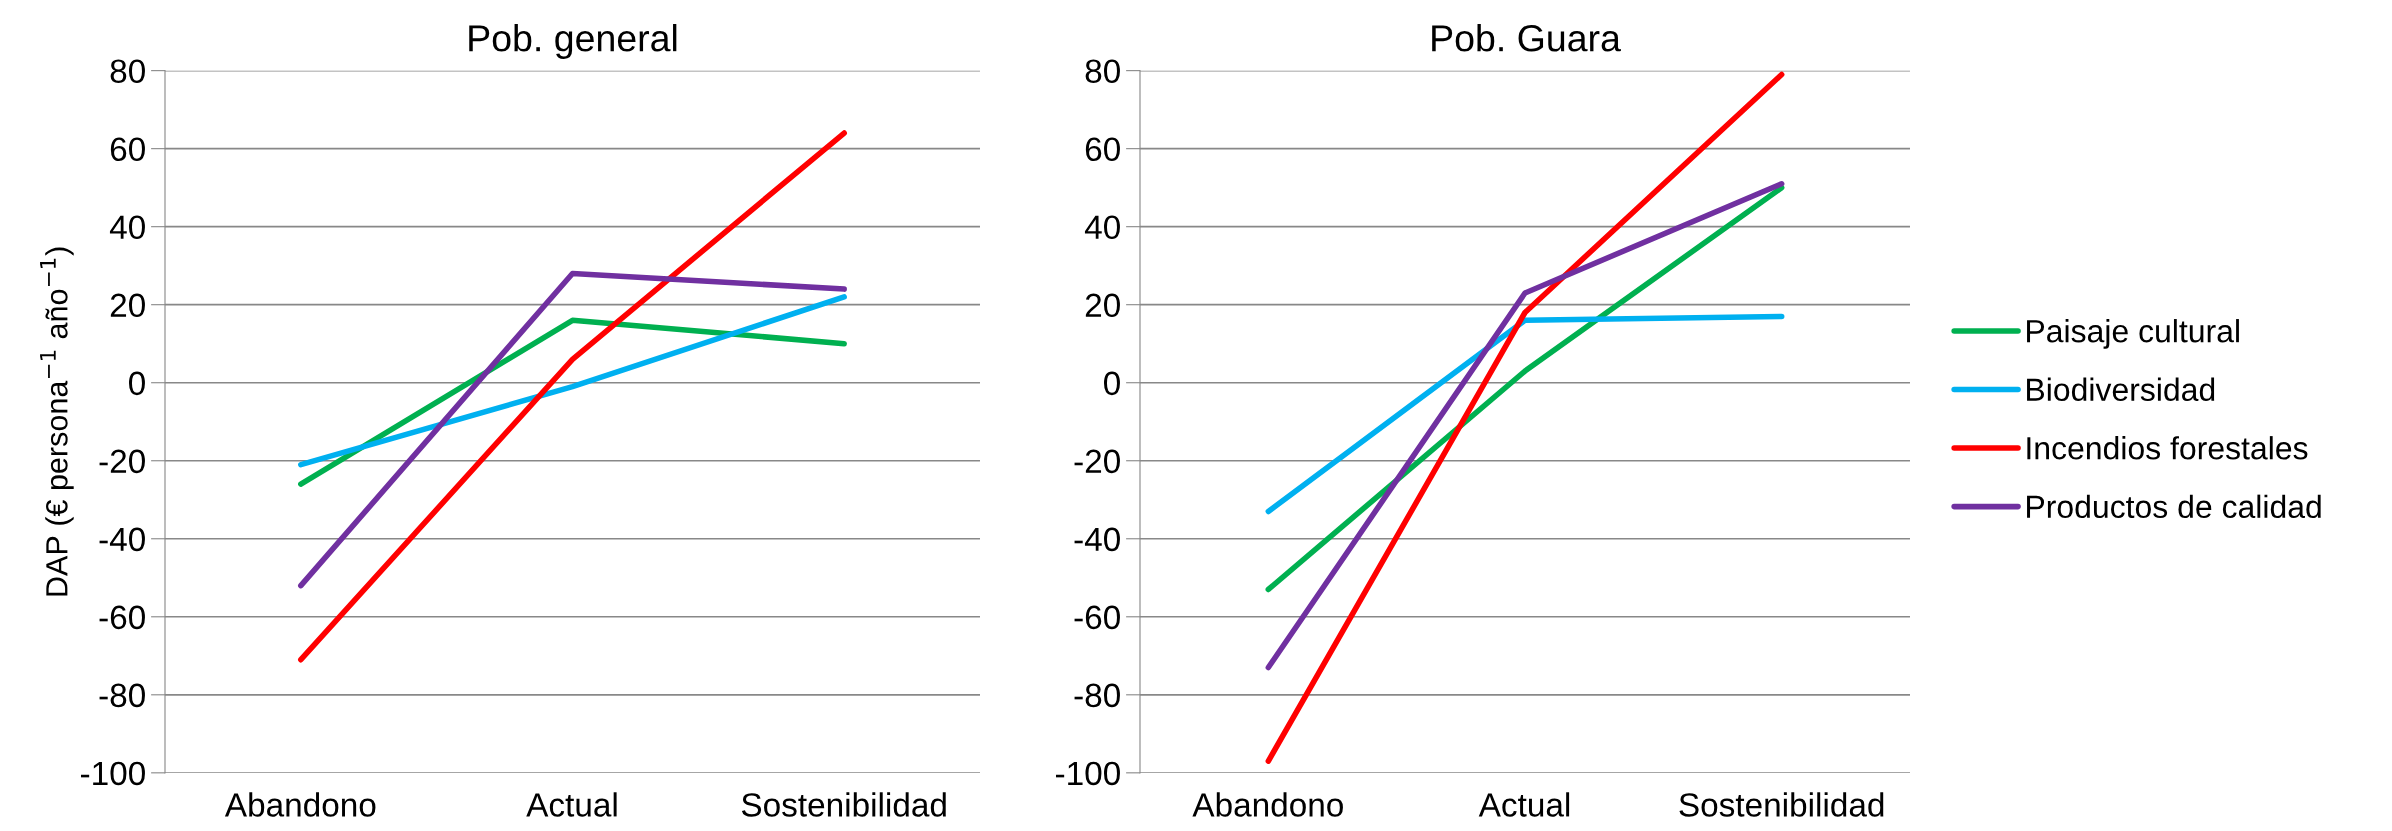  Describe the element at coordinates (2174, 506) in the screenshot. I see `legend-label: Productos de calidad` at that location.